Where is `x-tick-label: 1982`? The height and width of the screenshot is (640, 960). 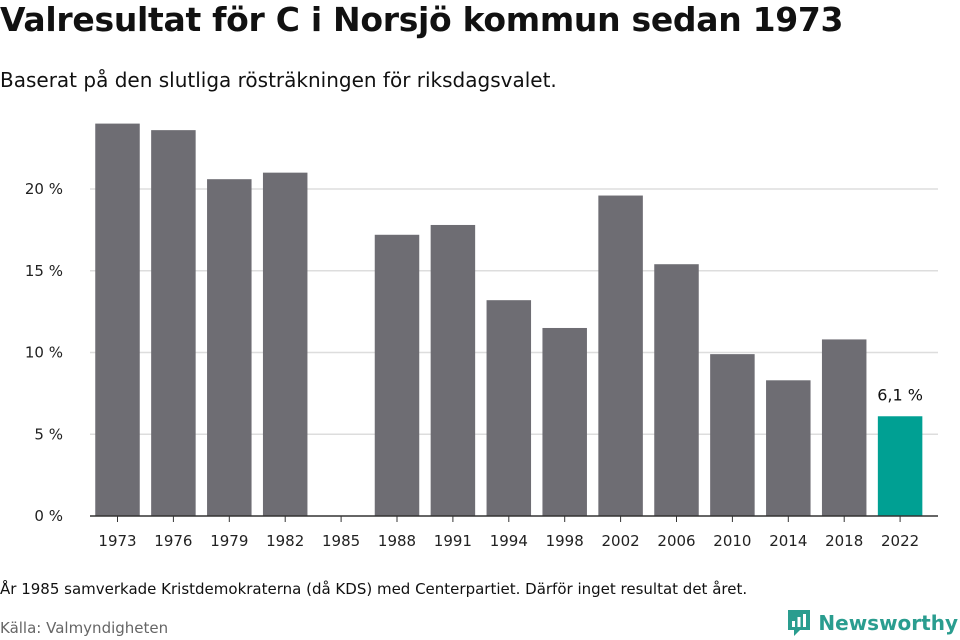
x-tick-label: 1982 is located at coordinates (285, 541).